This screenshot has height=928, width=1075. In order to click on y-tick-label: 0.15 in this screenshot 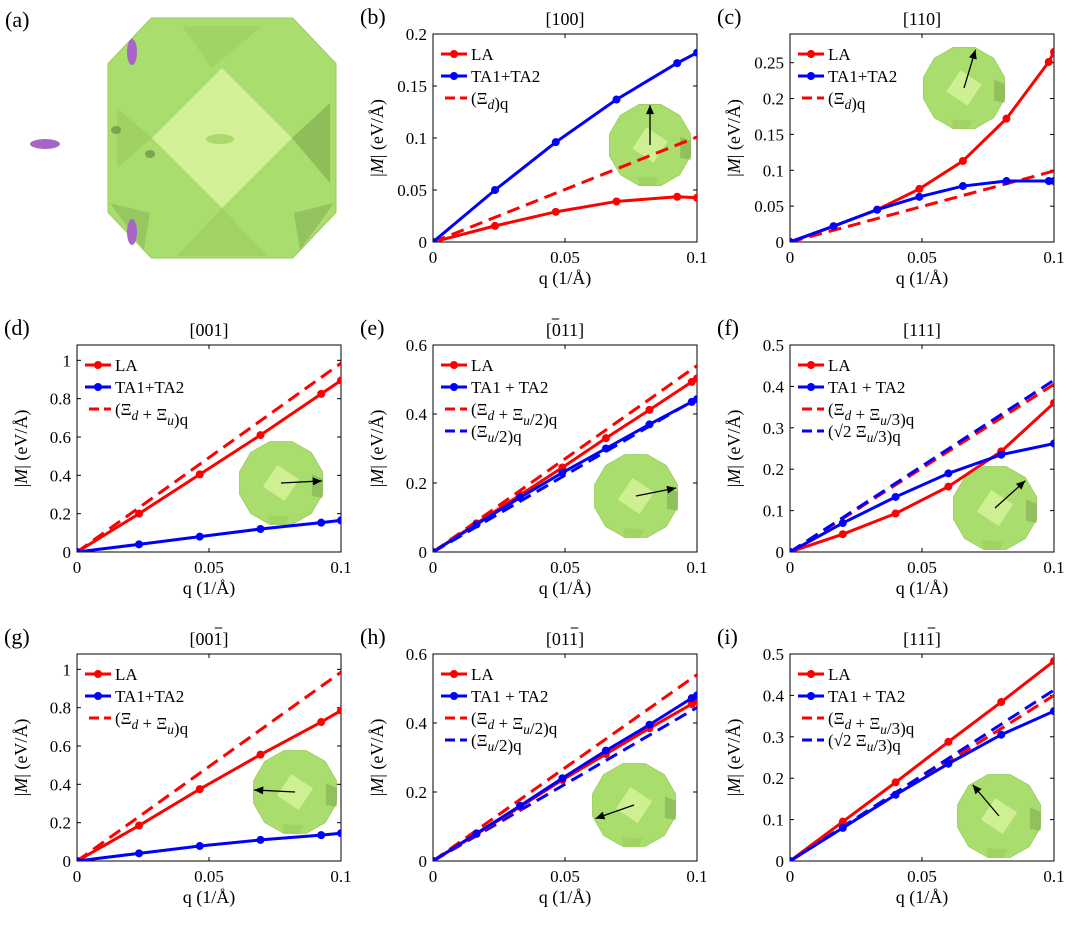, I will do `click(769, 134)`.